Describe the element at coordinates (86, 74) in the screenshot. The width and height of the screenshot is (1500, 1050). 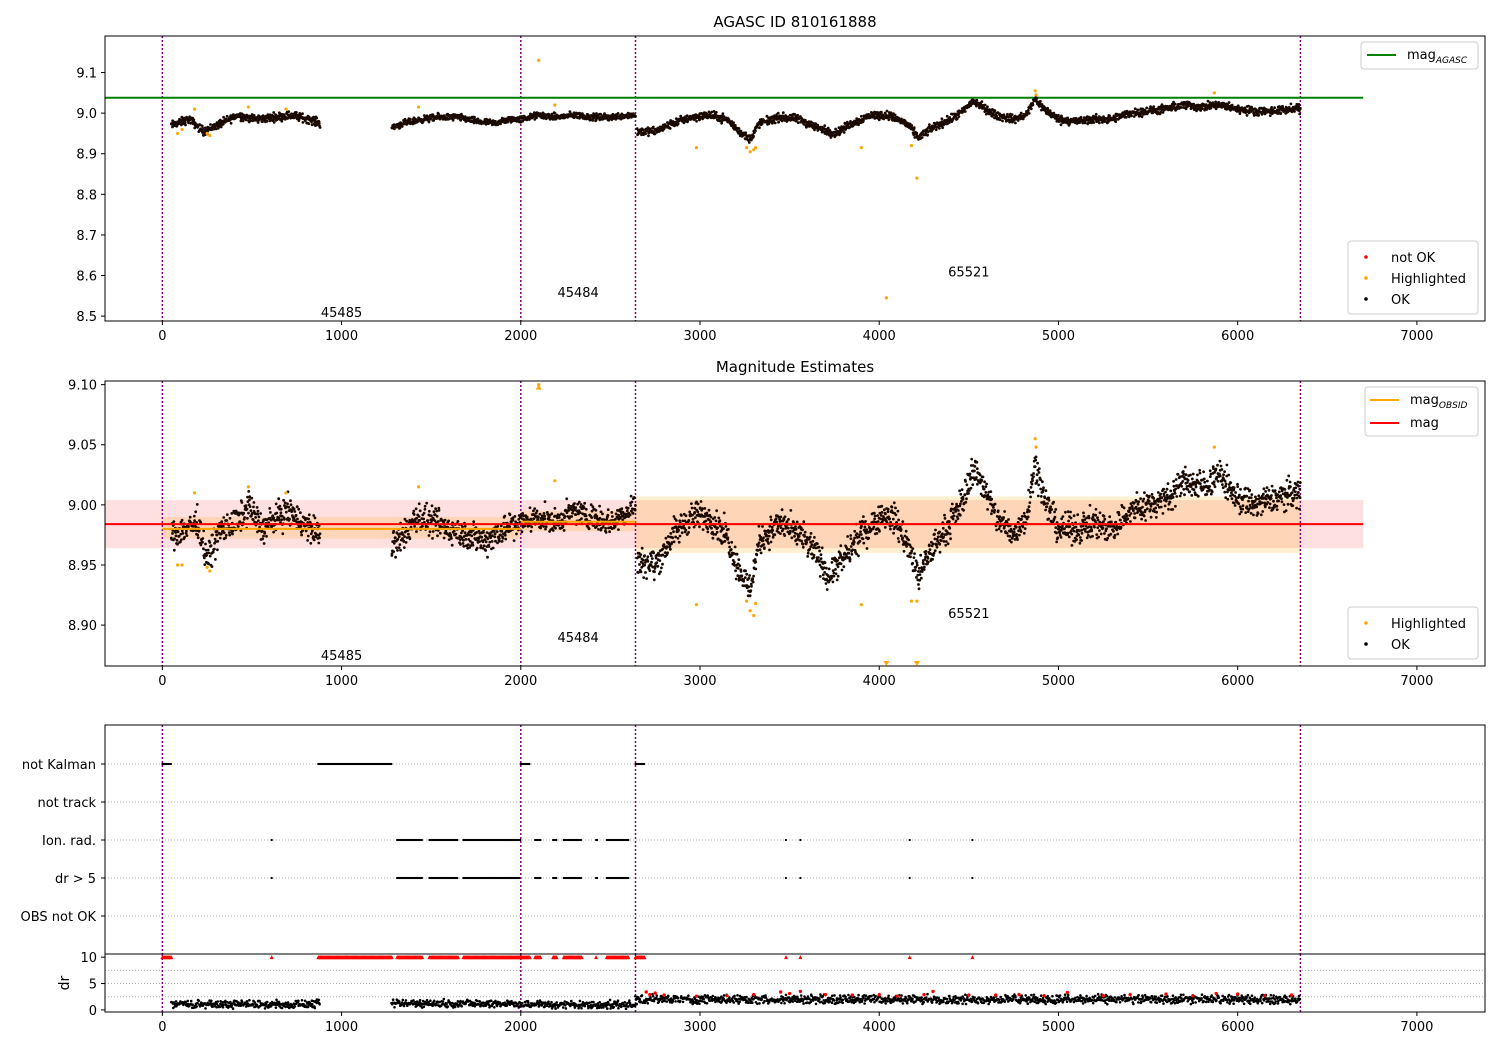
I see `agasc-y-tick-label: 9.1` at that location.